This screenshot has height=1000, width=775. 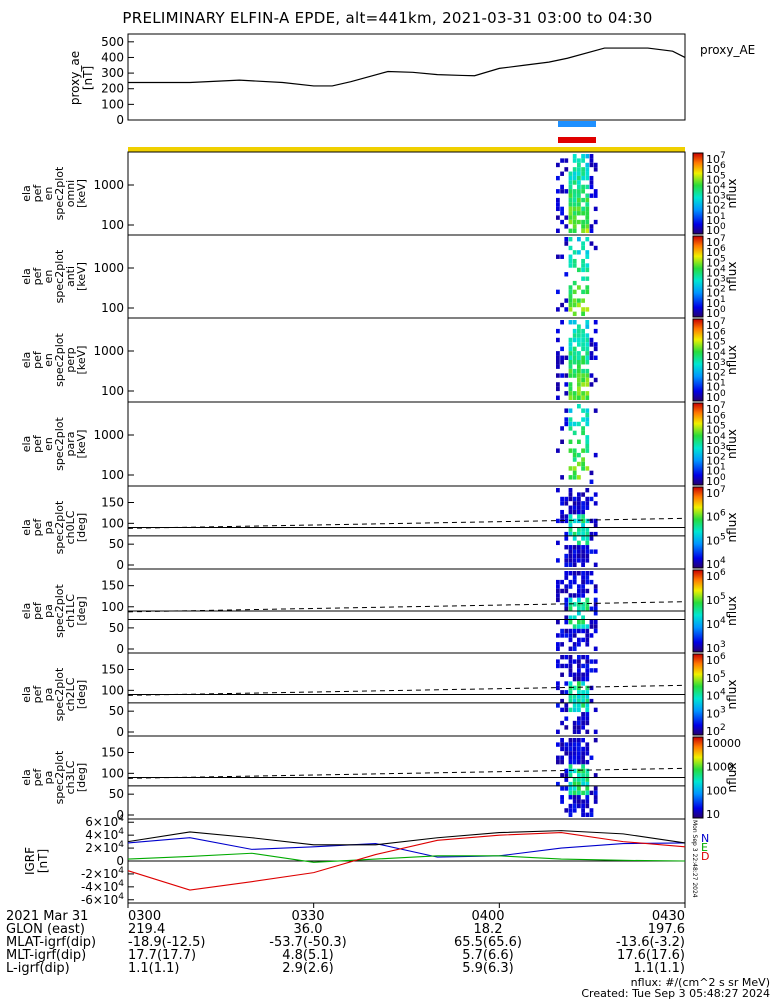 What do you see at coordinates (59, 694) in the screenshot?
I see `spectrogram-ylabel-line: spec2plot` at bounding box center [59, 694].